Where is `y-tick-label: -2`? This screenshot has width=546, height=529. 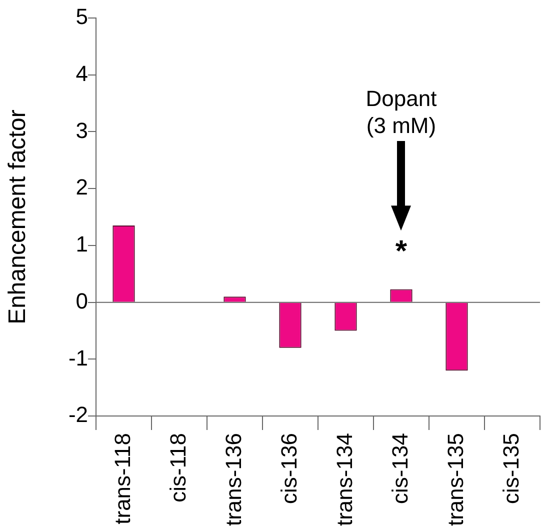
y-tick-label: -2 is located at coordinates (78, 415).